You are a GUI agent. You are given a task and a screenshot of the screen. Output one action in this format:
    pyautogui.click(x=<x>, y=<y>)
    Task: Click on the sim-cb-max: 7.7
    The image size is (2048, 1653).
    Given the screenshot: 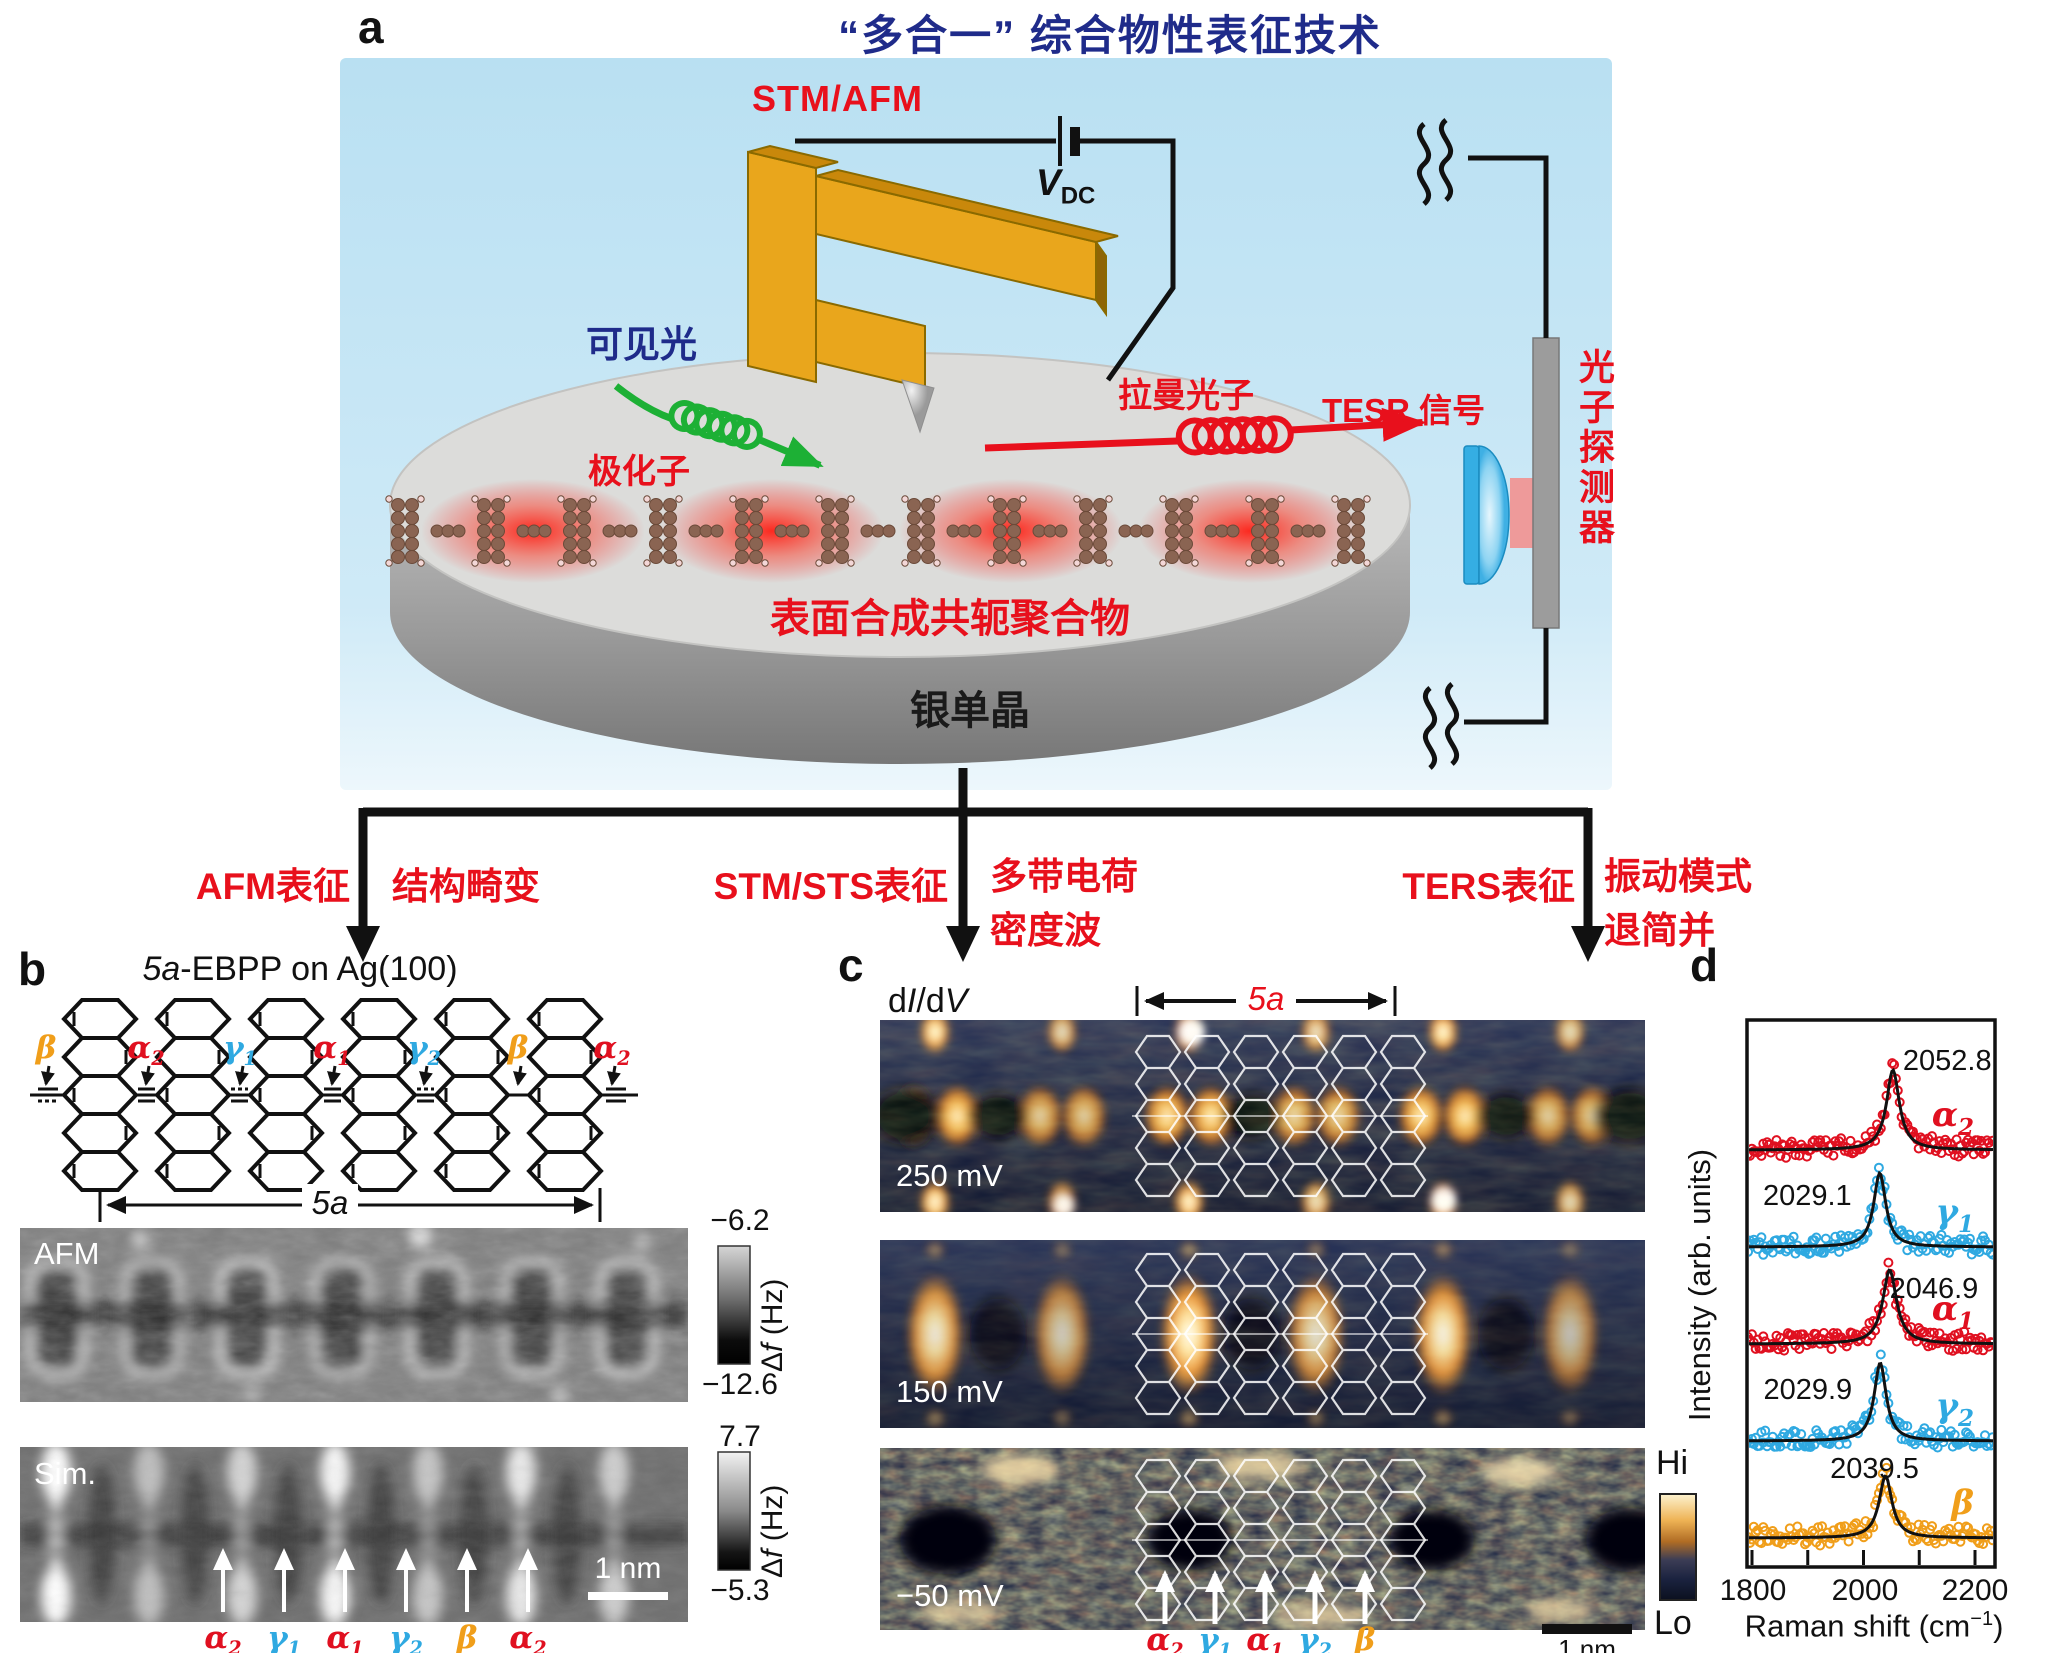 What is the action you would take?
    pyautogui.click(x=740, y=1436)
    